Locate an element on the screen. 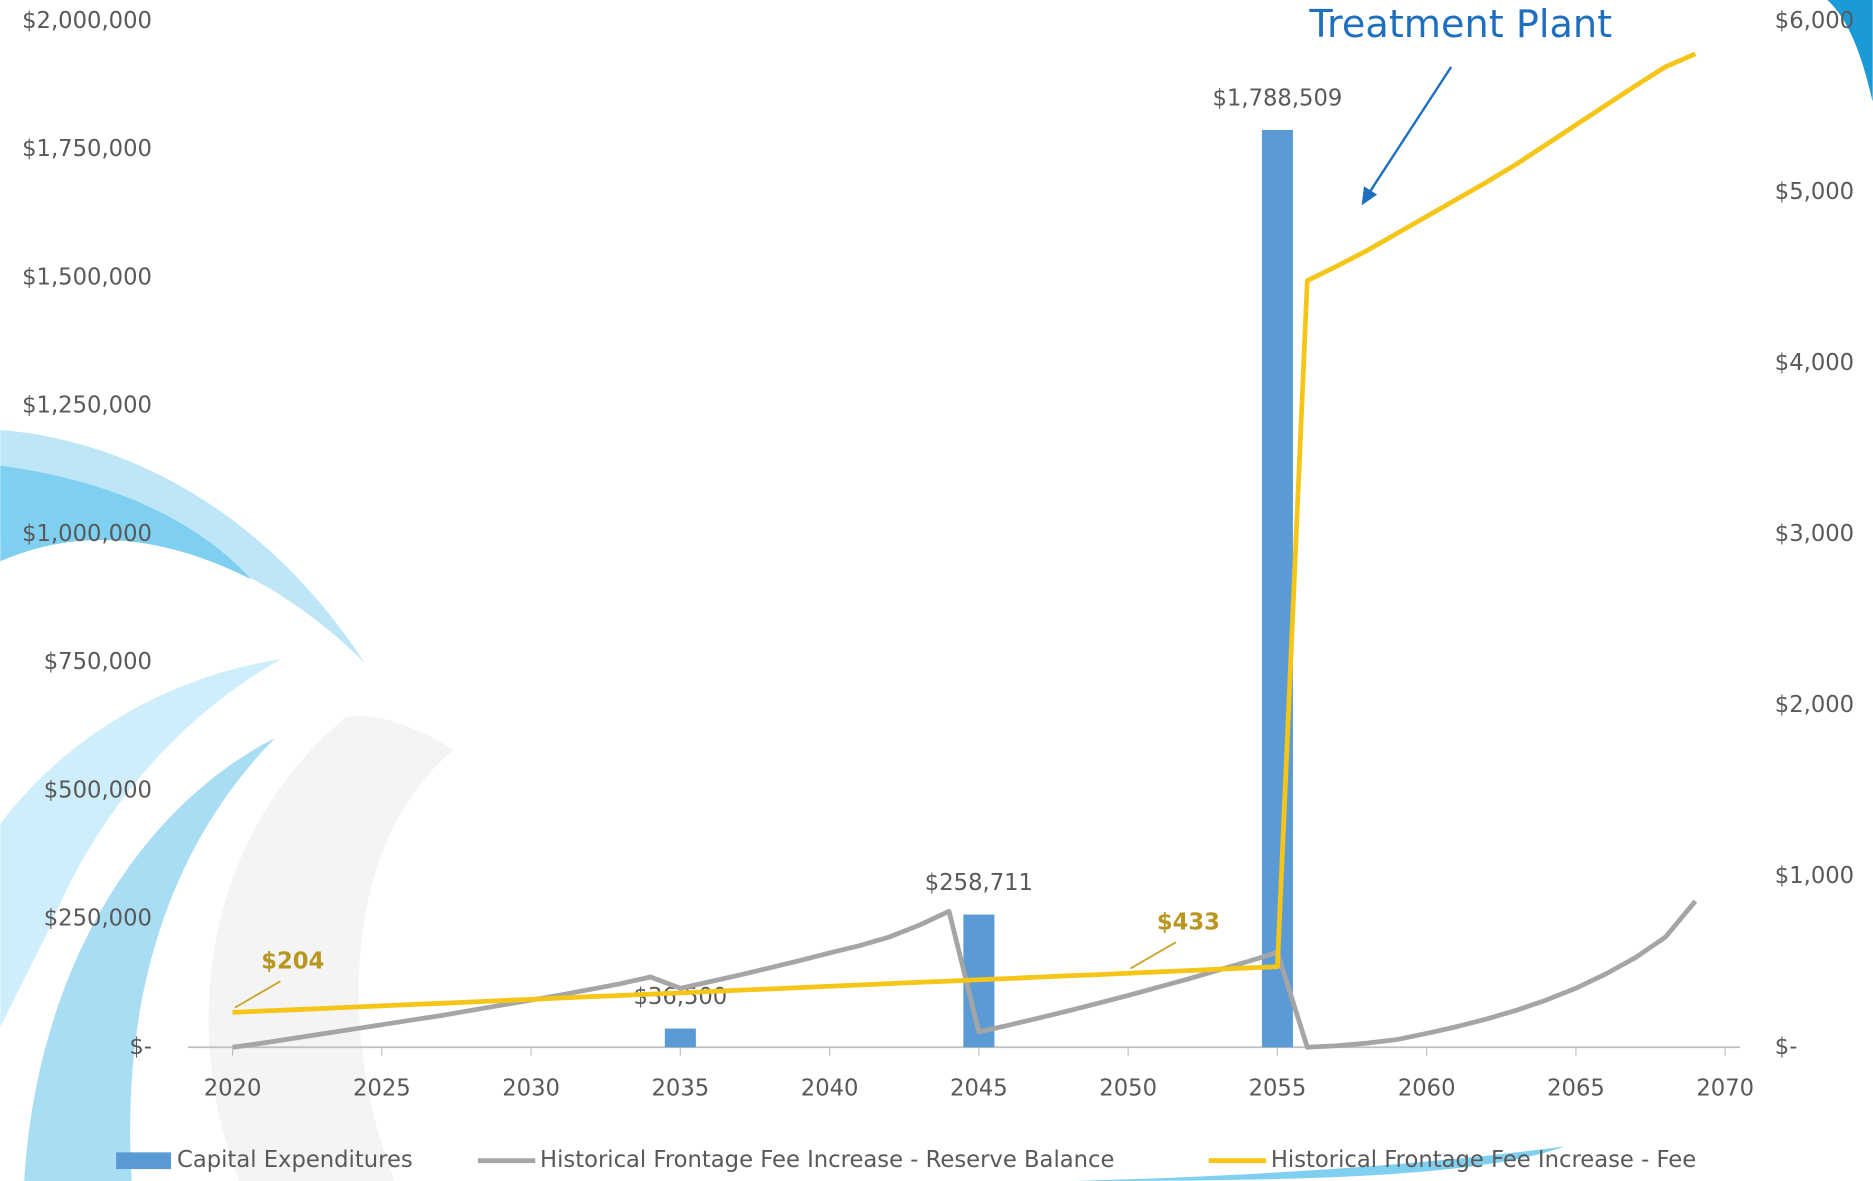  y2-tick-label: $4,000 is located at coordinates (1814, 363).